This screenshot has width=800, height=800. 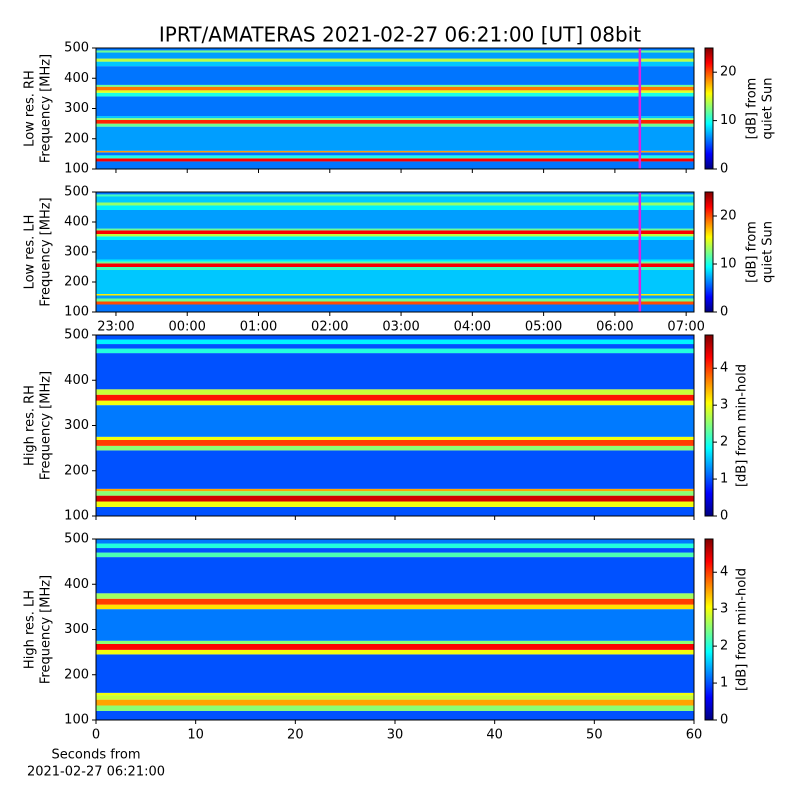 I want to click on colorbar-tick-label: 4, so click(x=724, y=368).